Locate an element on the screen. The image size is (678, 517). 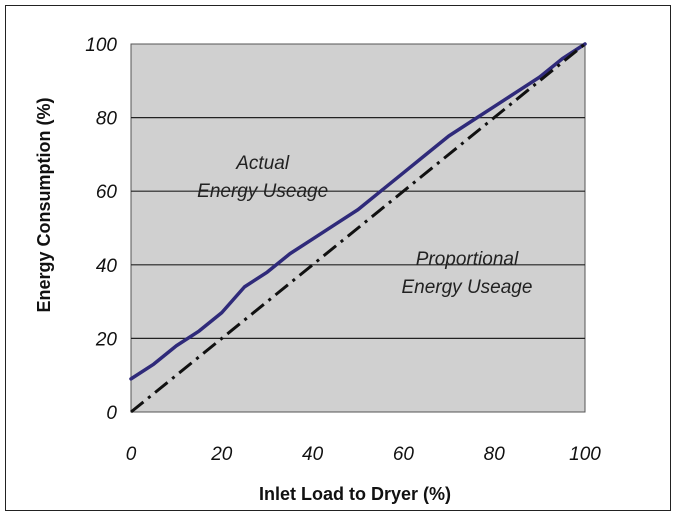
x-tick-label: 100 is located at coordinates (585, 454).